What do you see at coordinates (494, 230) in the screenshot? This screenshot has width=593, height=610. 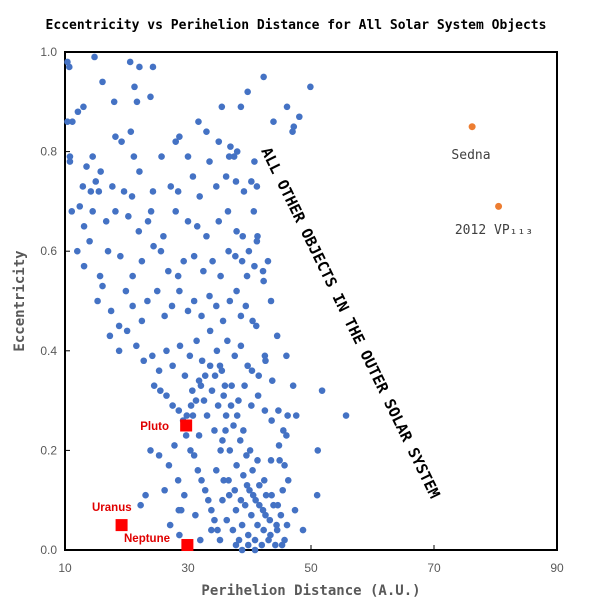 I see `vp113-label: 2012 VP₁₁₃` at bounding box center [494, 230].